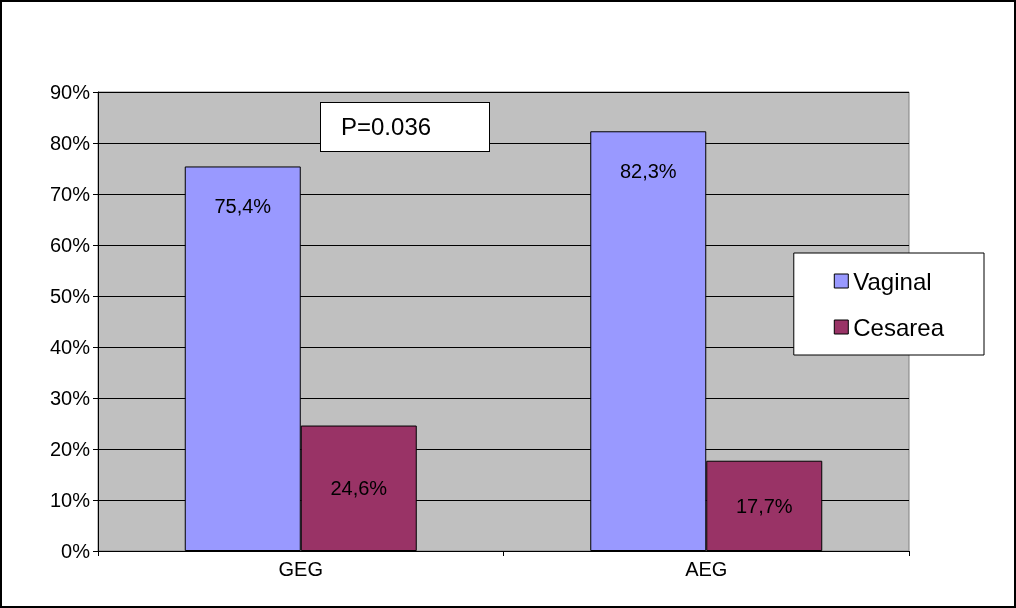 Image resolution: width=1016 pixels, height=608 pixels. Describe the element at coordinates (70, 296) in the screenshot. I see `y-tick-label: 50%` at that location.